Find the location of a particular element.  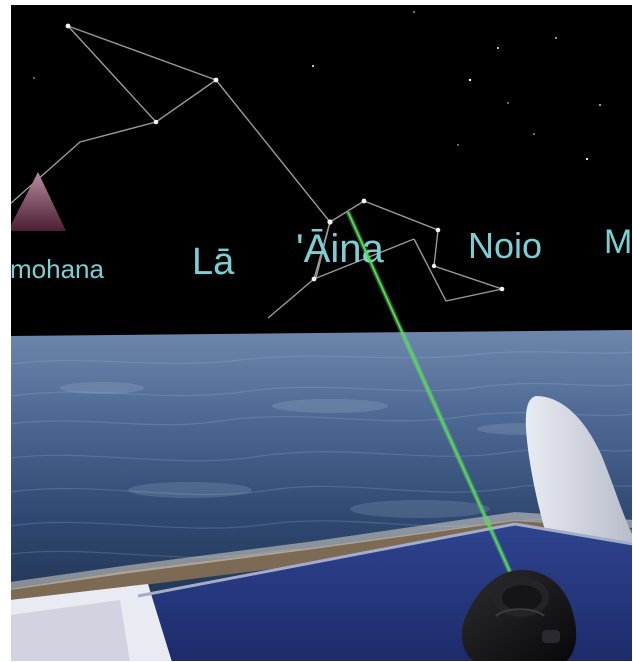

house-label-m: M is located at coordinates (618, 242).